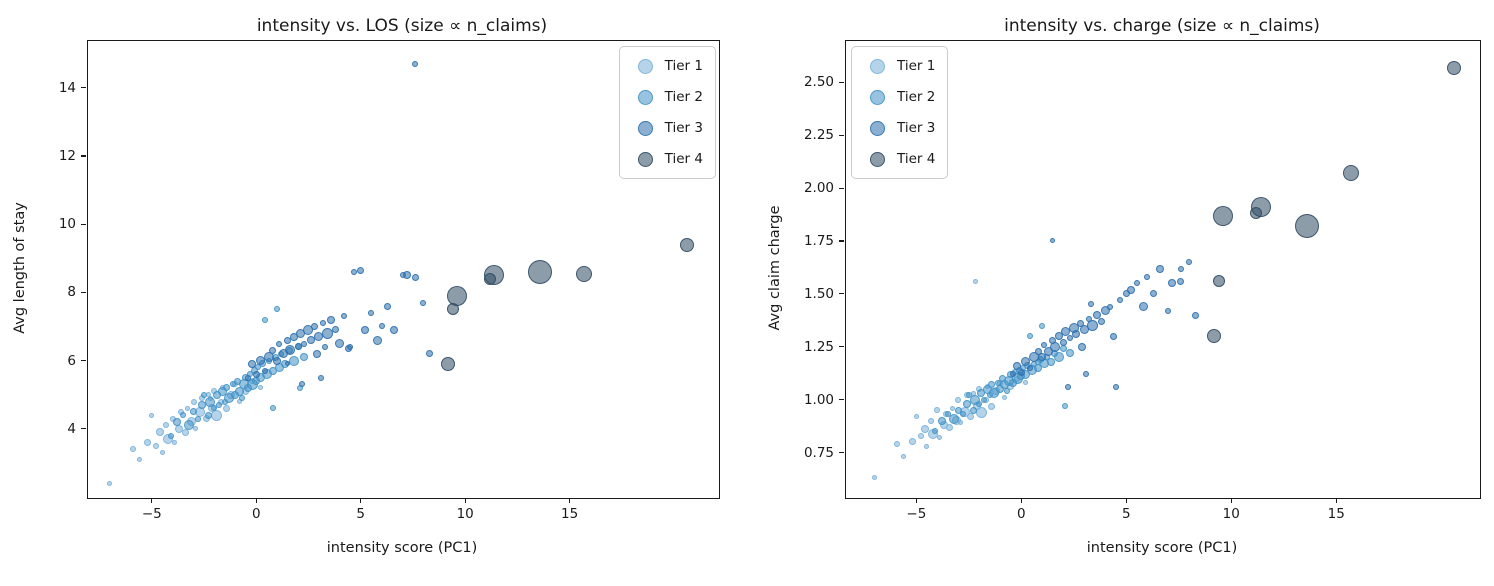 The width and height of the screenshot is (1494, 586). Describe the element at coordinates (67, 87) in the screenshot. I see `y-tick-label: 14` at that location.